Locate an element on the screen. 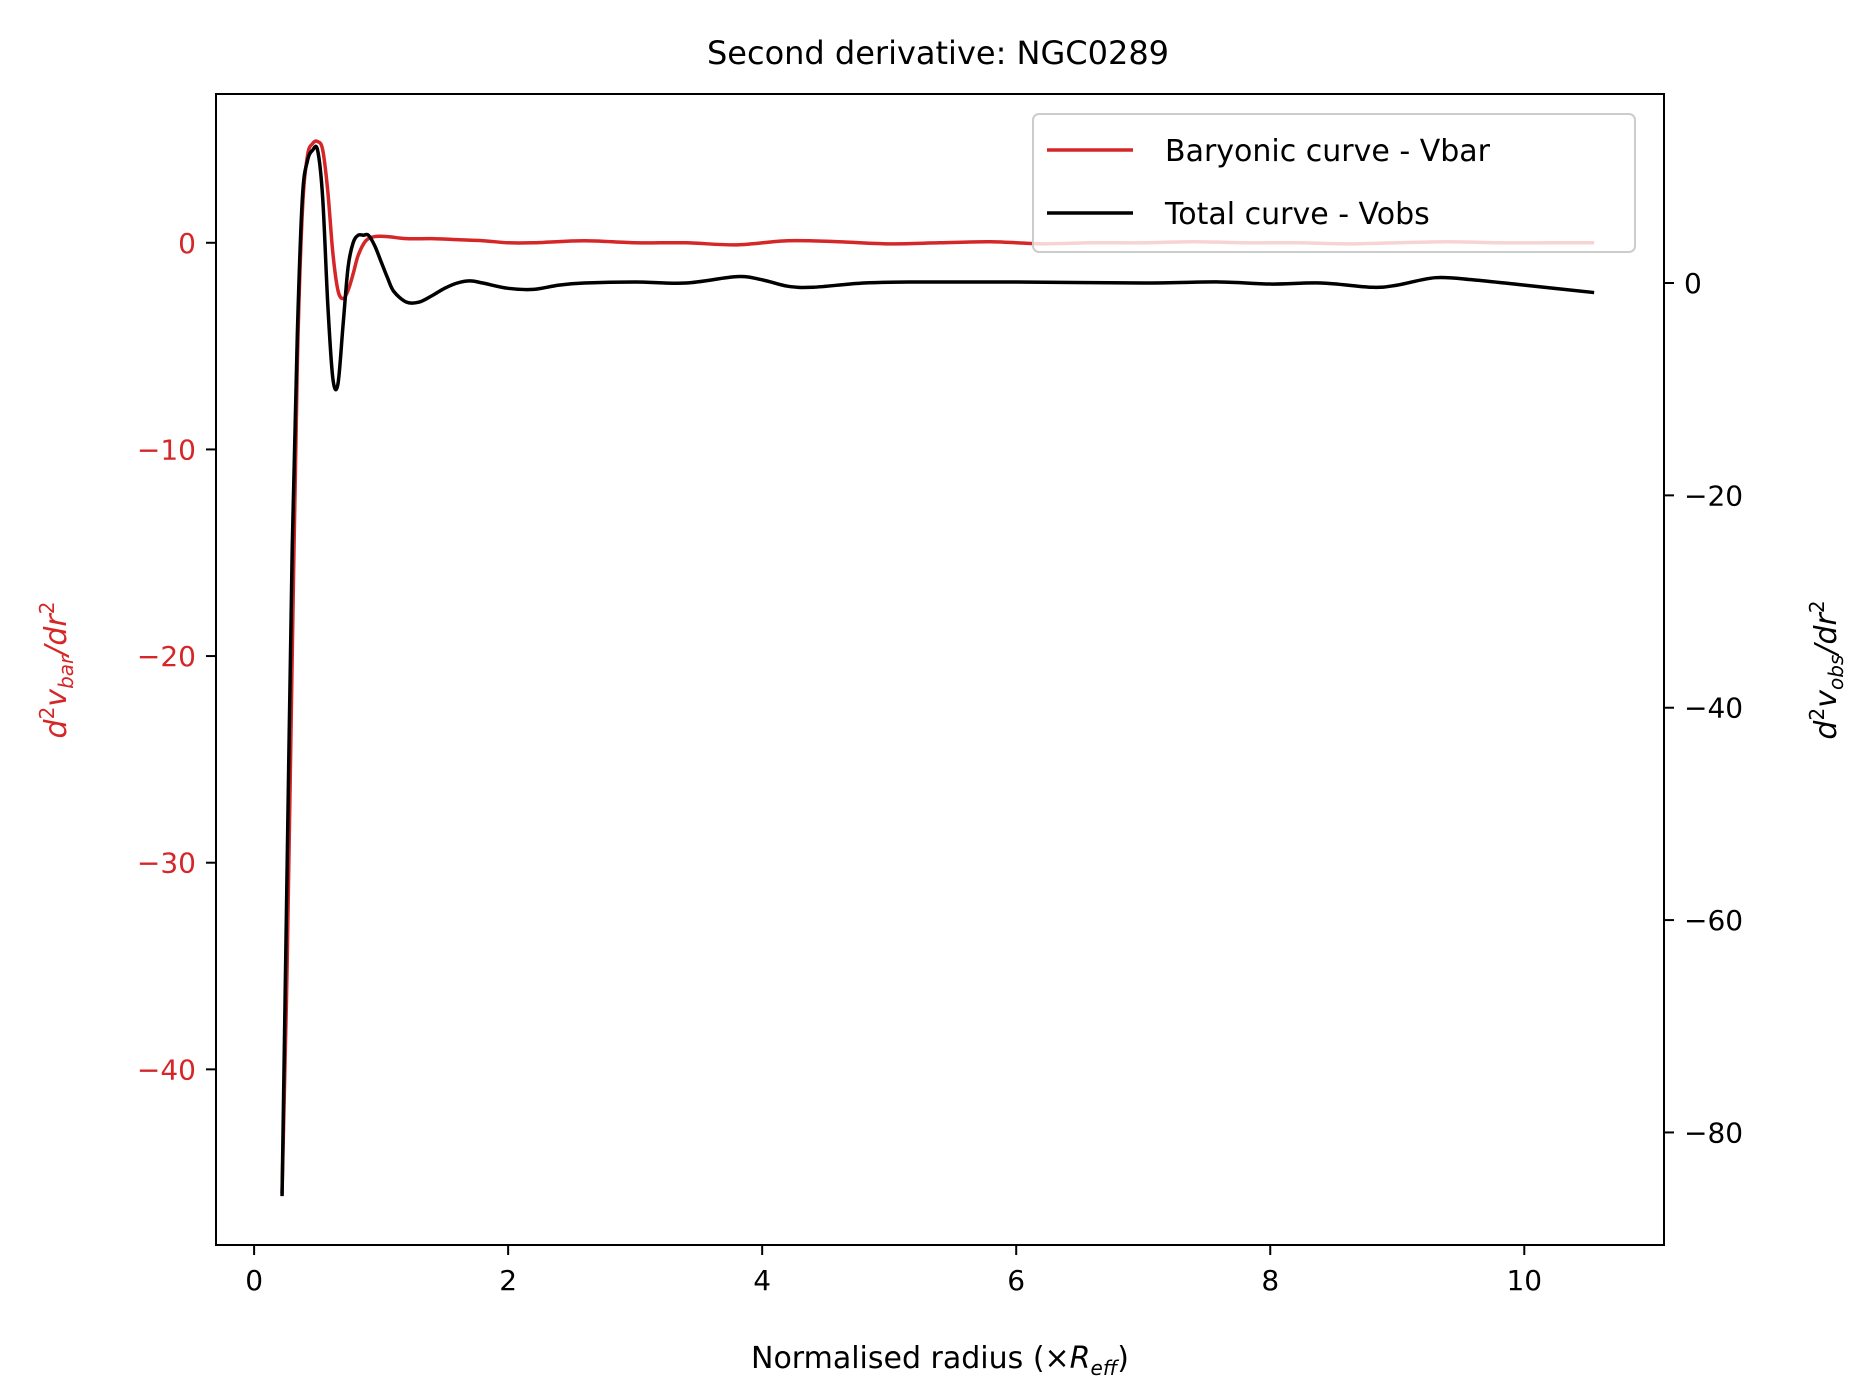  y-right-tick-label: −40 is located at coordinates (1713, 708).